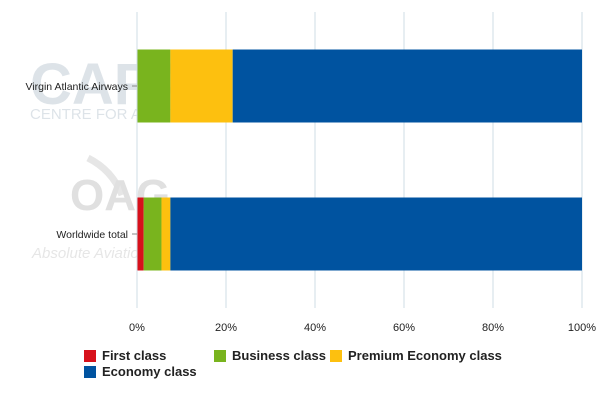  I want to click on x-tick-label: 80%, so click(493, 328).